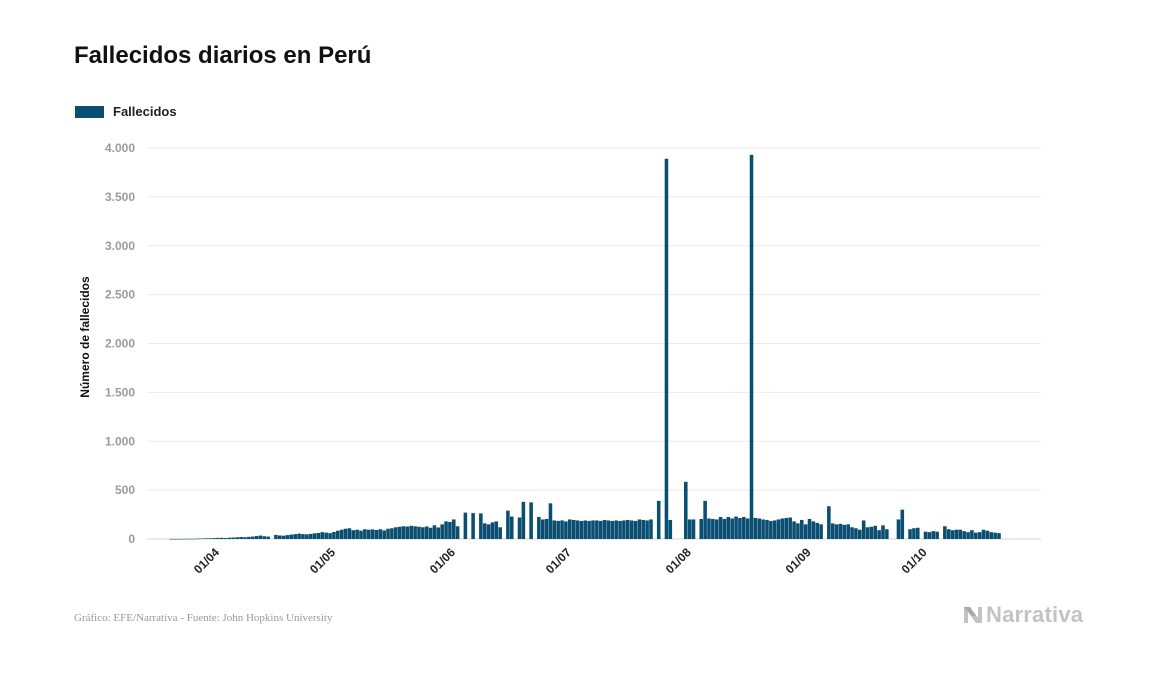  Describe the element at coordinates (120, 343) in the screenshot. I see `y-axis-ticks: 0 500 1.000 1.500 2.000 2.500 3.000 3.500 4.000` at that location.